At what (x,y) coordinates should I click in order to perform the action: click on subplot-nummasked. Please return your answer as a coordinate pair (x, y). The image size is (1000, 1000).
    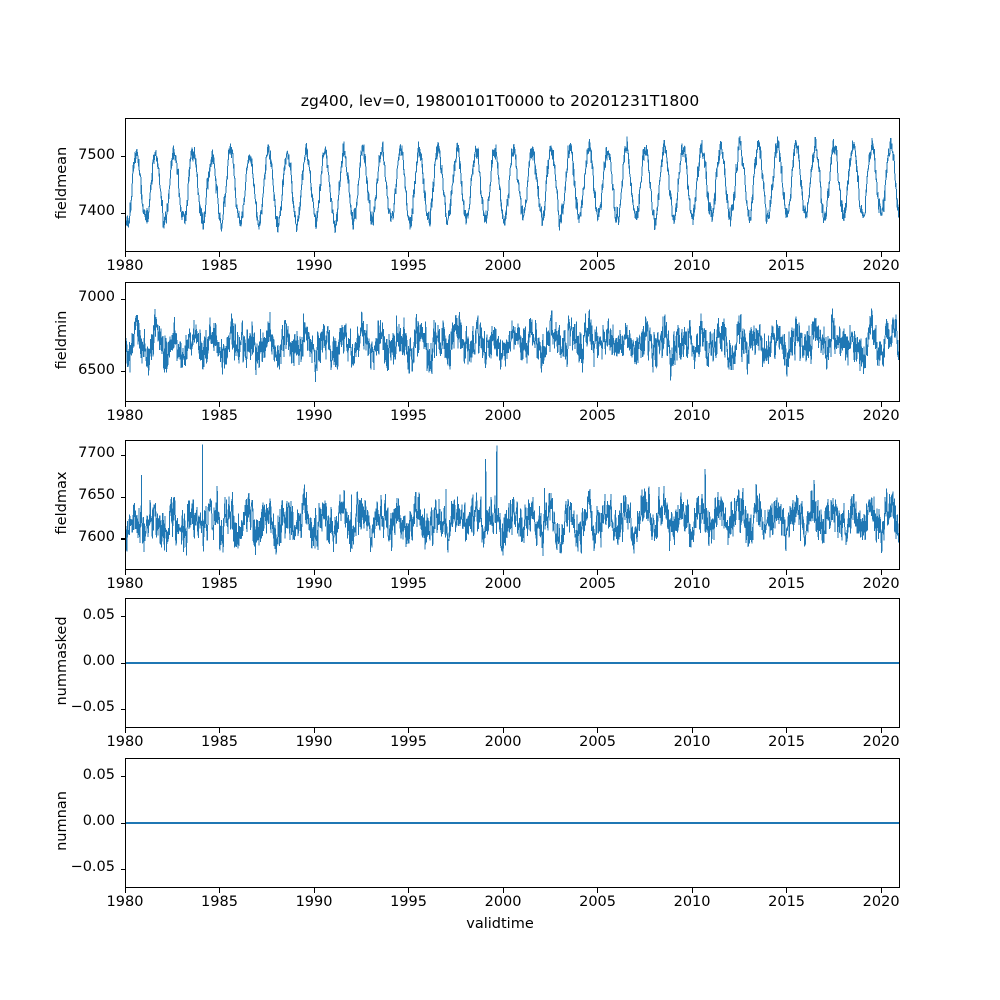
    Looking at the image, I should click on (512, 663).